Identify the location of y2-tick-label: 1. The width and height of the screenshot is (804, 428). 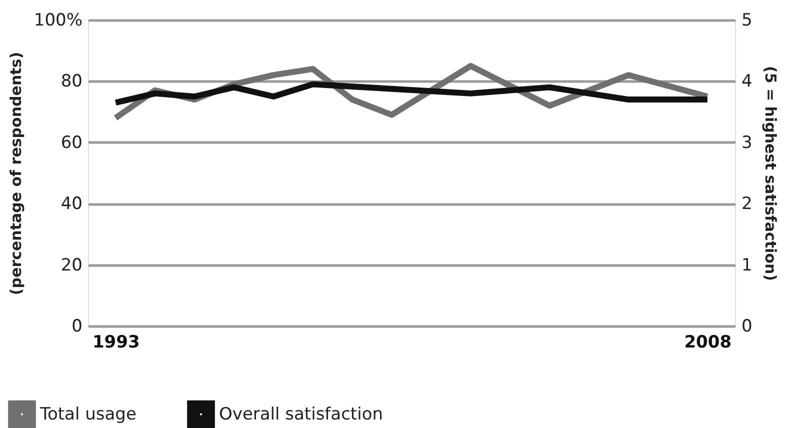
(747, 265).